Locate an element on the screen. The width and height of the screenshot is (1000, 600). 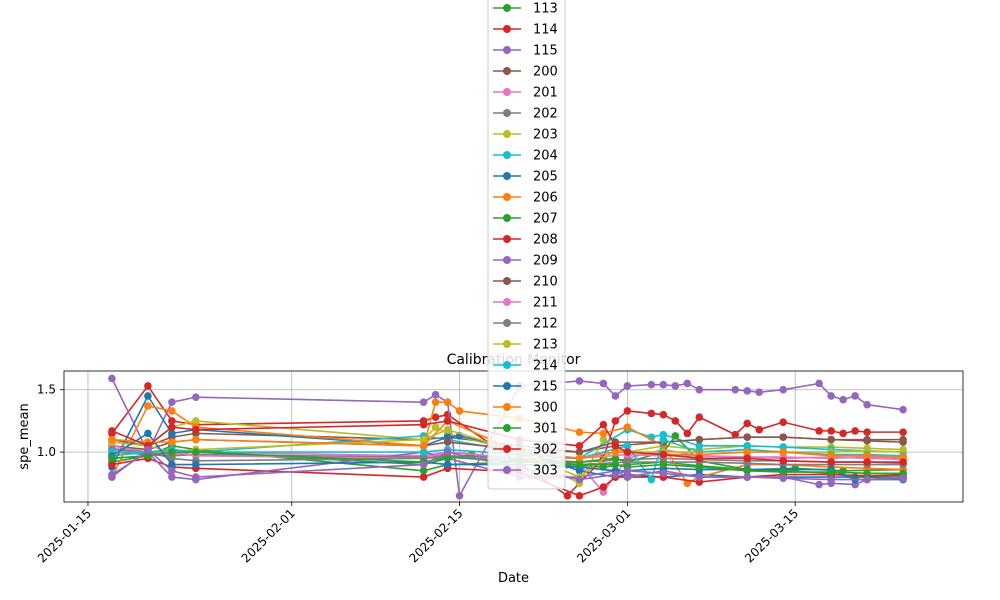
legend-entry: 202 is located at coordinates (525, 114).